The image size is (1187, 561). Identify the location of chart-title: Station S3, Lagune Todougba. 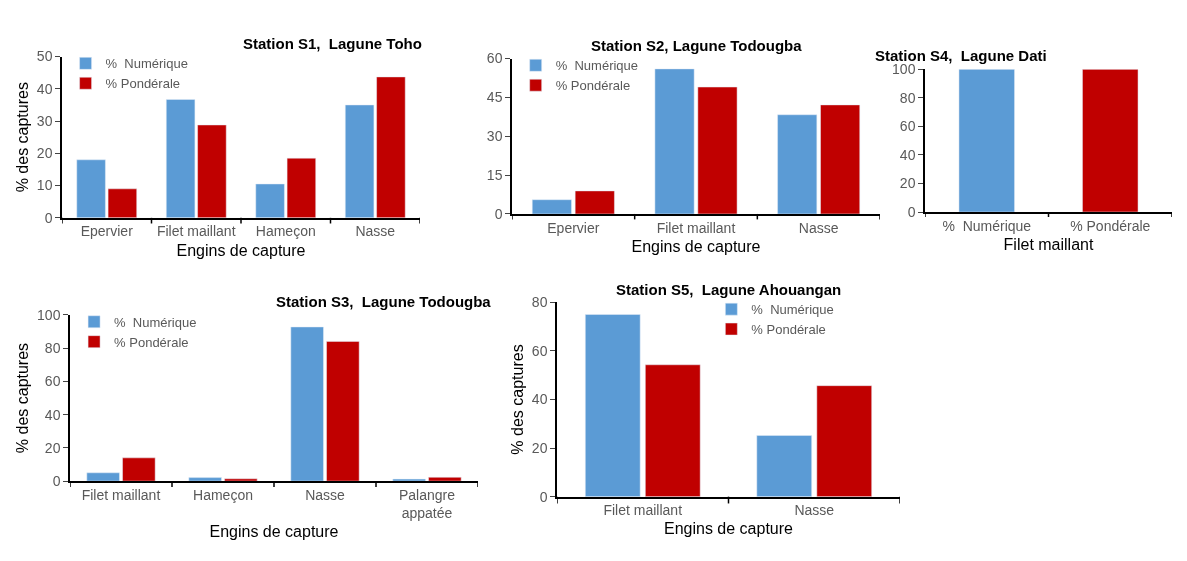
(384, 301).